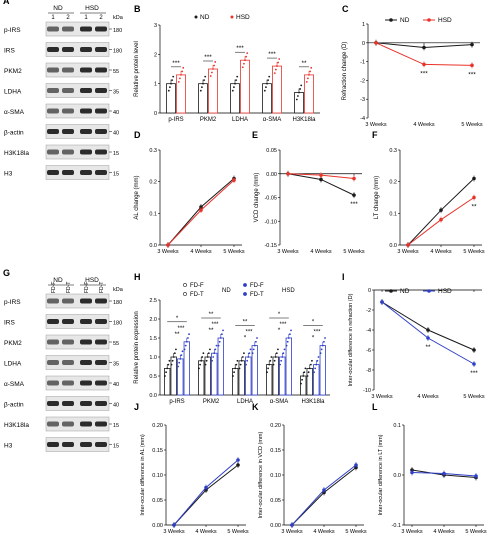 The image size is (493, 559). What do you see at coordinates (240, 120) in the screenshot?
I see `x-tick-label: LDHA` at bounding box center [240, 120].